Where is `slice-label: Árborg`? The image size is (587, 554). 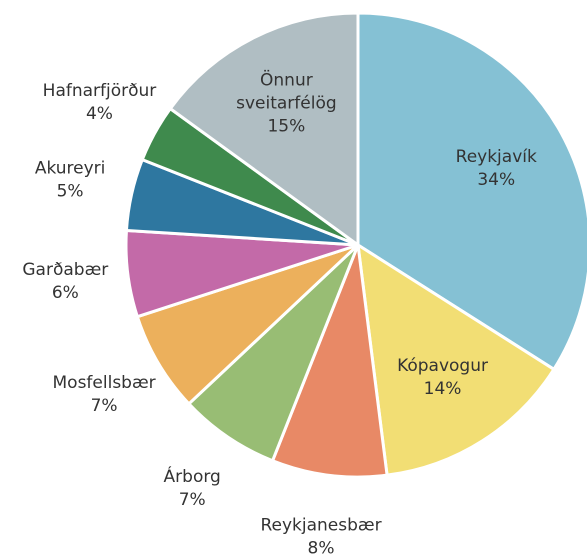 slice-label: Árborg is located at coordinates (192, 476).